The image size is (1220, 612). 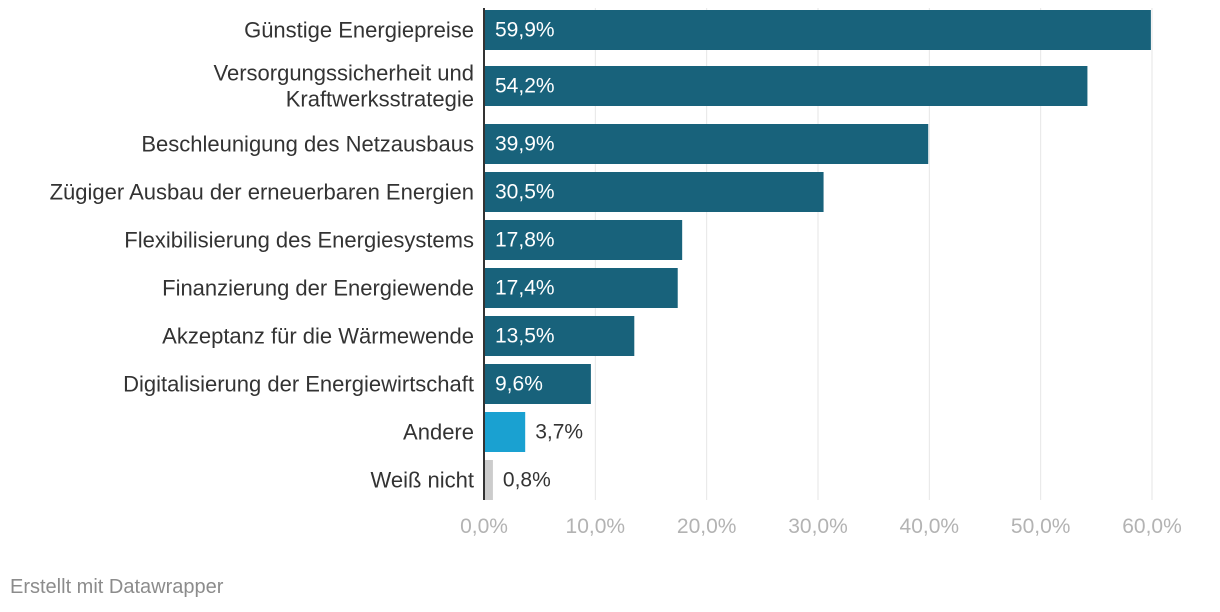 I want to click on value-label: 17,4%, so click(x=525, y=288).